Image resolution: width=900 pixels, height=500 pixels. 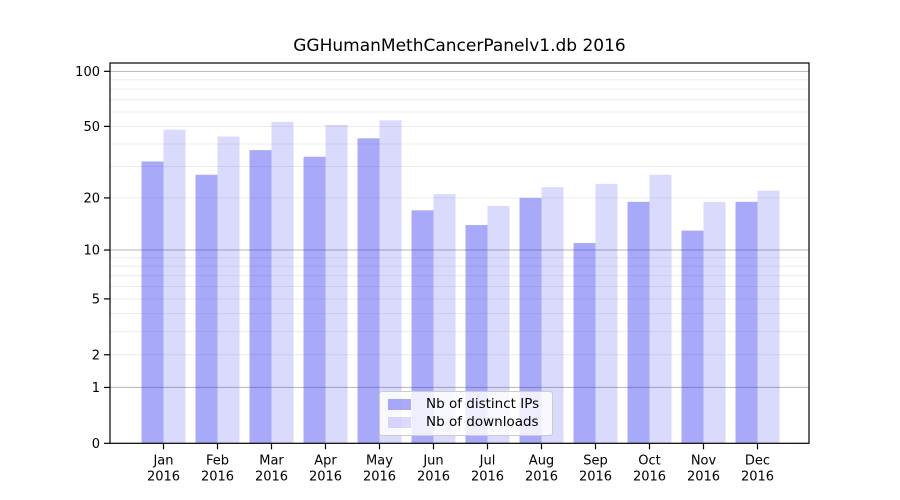 What do you see at coordinates (91, 198) in the screenshot?
I see `y-tick-label: 20` at bounding box center [91, 198].